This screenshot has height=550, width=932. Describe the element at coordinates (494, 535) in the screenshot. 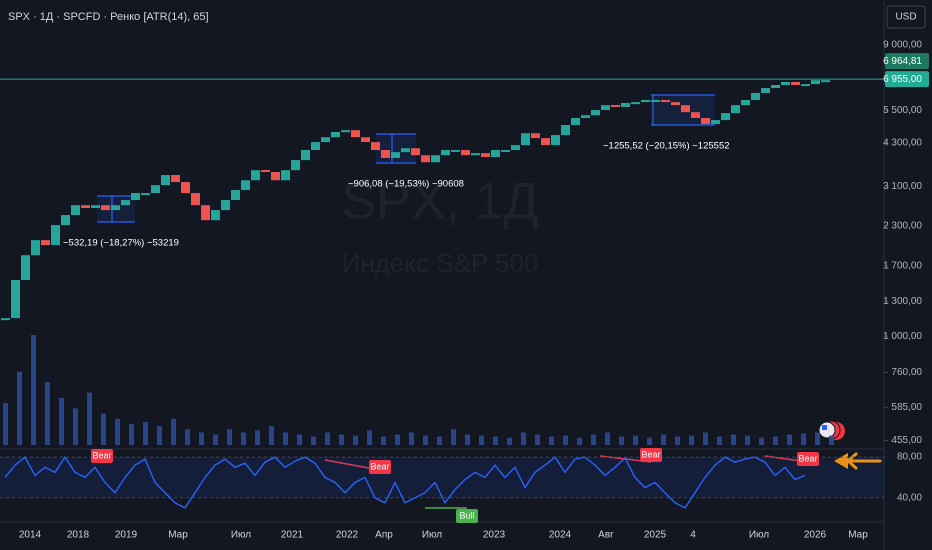

I see `x-tick-label: 2023` at that location.